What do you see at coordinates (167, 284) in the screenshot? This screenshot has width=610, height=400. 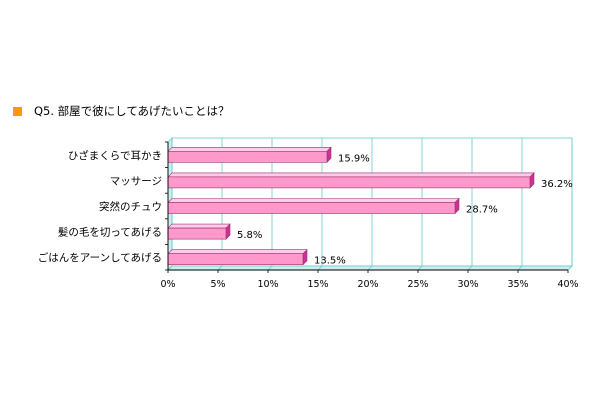 I see `x-tick-label: 0%` at bounding box center [167, 284].